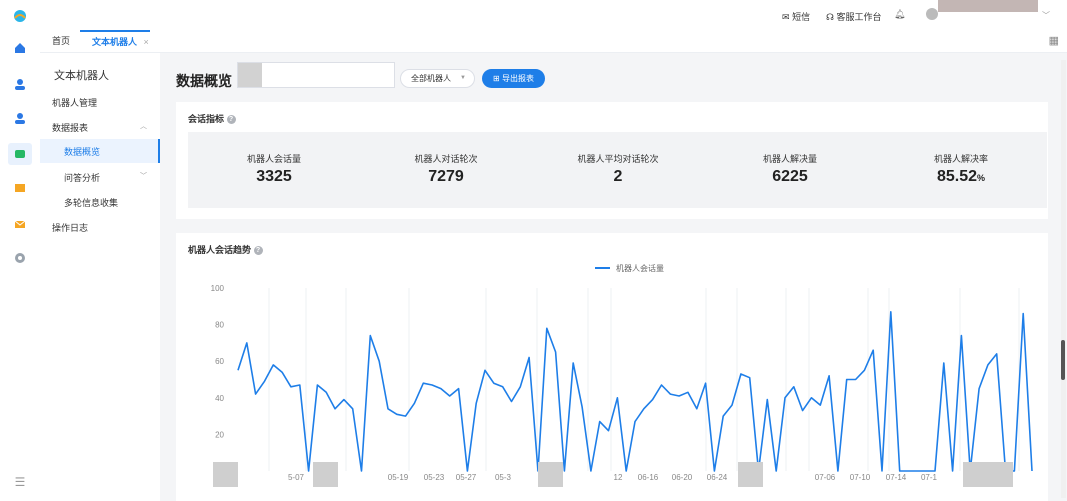 The height and width of the screenshot is (501, 1067). Describe the element at coordinates (20, 154) in the screenshot. I see `chat-robot-icon` at that location.